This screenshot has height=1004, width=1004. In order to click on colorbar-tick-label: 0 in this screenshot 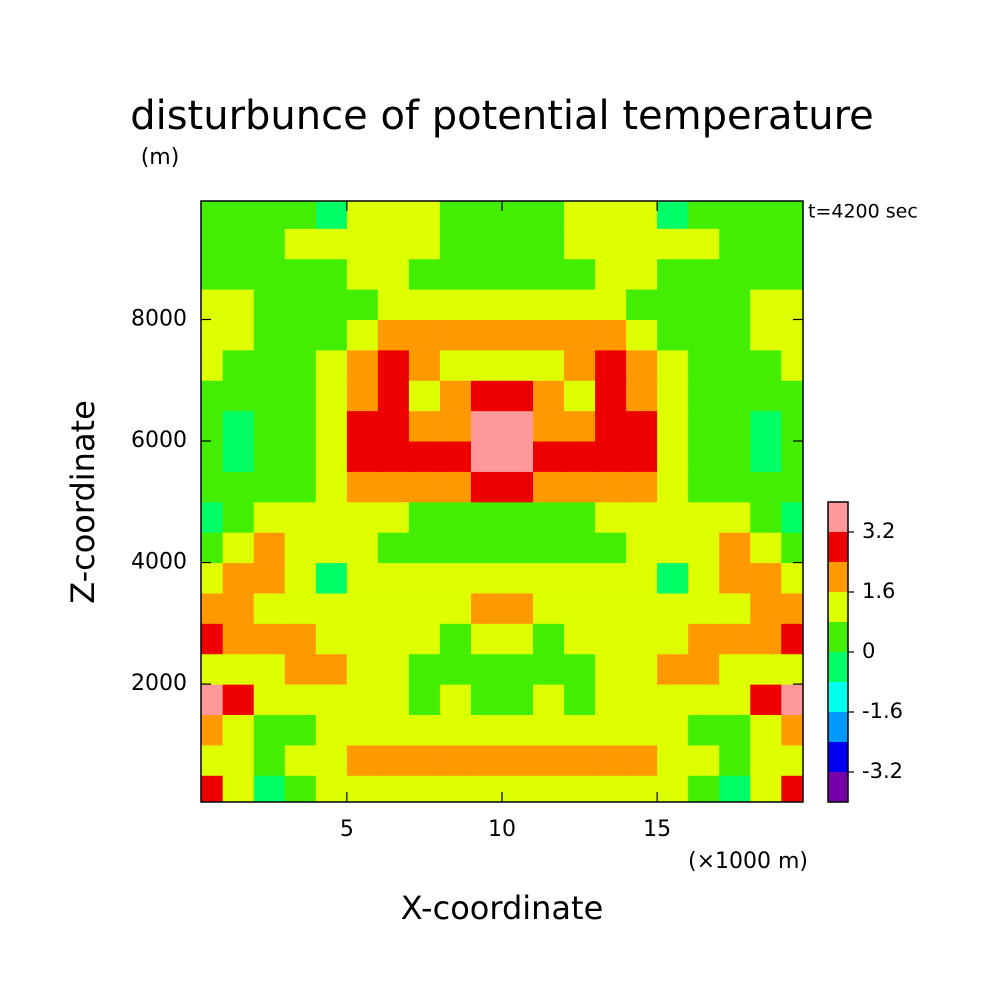, I will do `click(868, 651)`.